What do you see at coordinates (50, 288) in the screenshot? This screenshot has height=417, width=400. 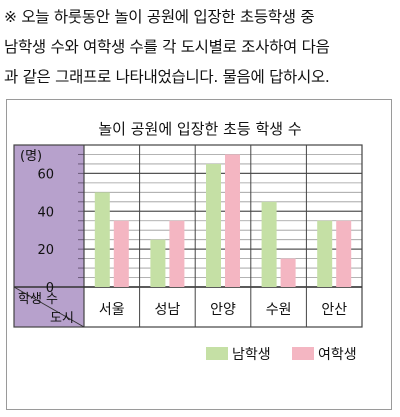 I see `y-tick-label: 0` at bounding box center [50, 288].